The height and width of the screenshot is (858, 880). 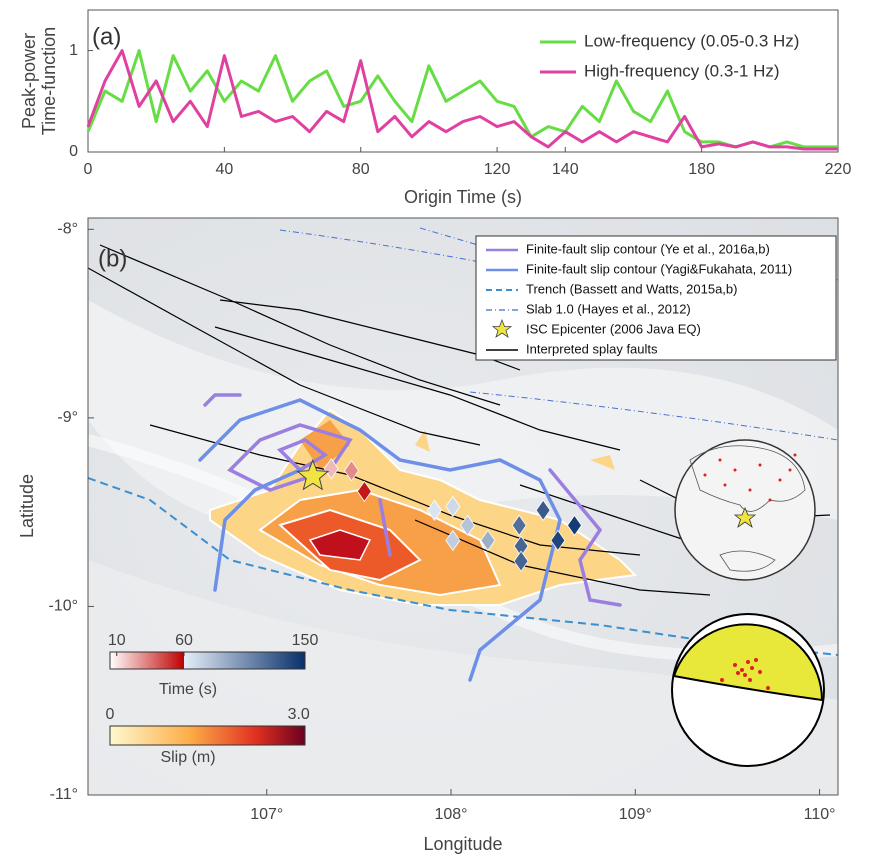 I want to click on y-tick-label: -9°, so click(x=67, y=417).